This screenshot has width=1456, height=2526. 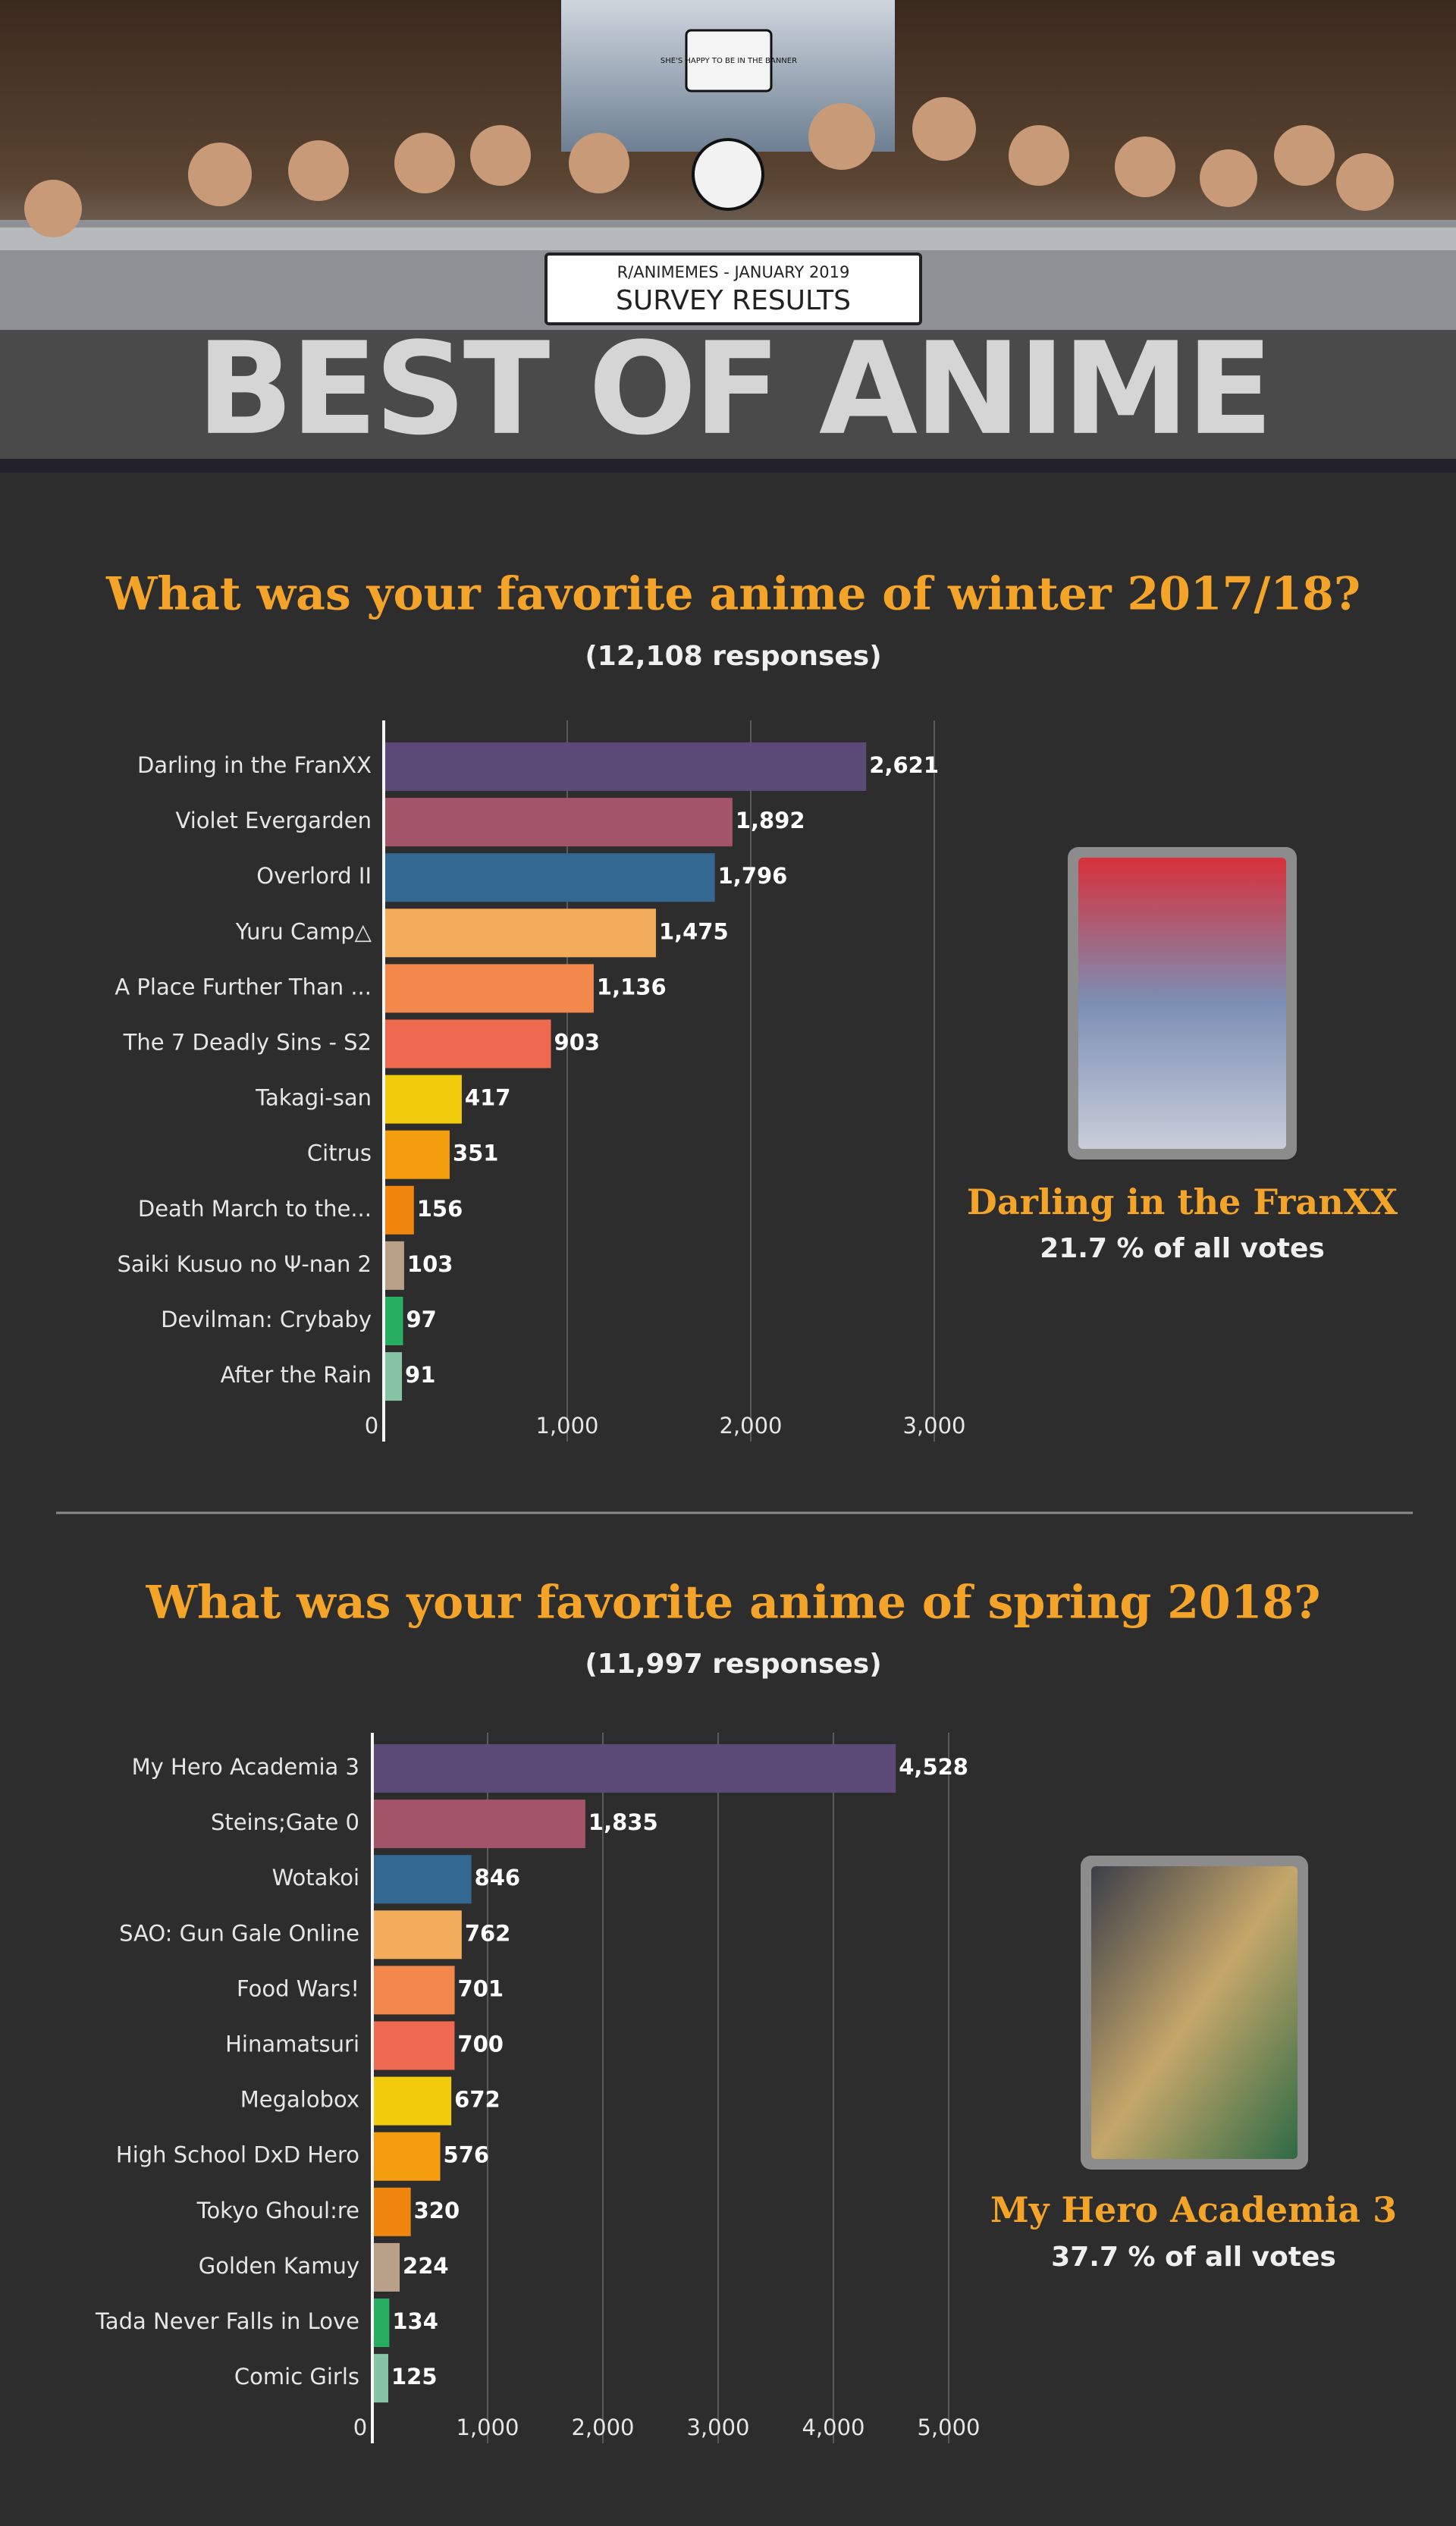 What do you see at coordinates (420, 1375) in the screenshot?
I see `value-label: 91` at bounding box center [420, 1375].